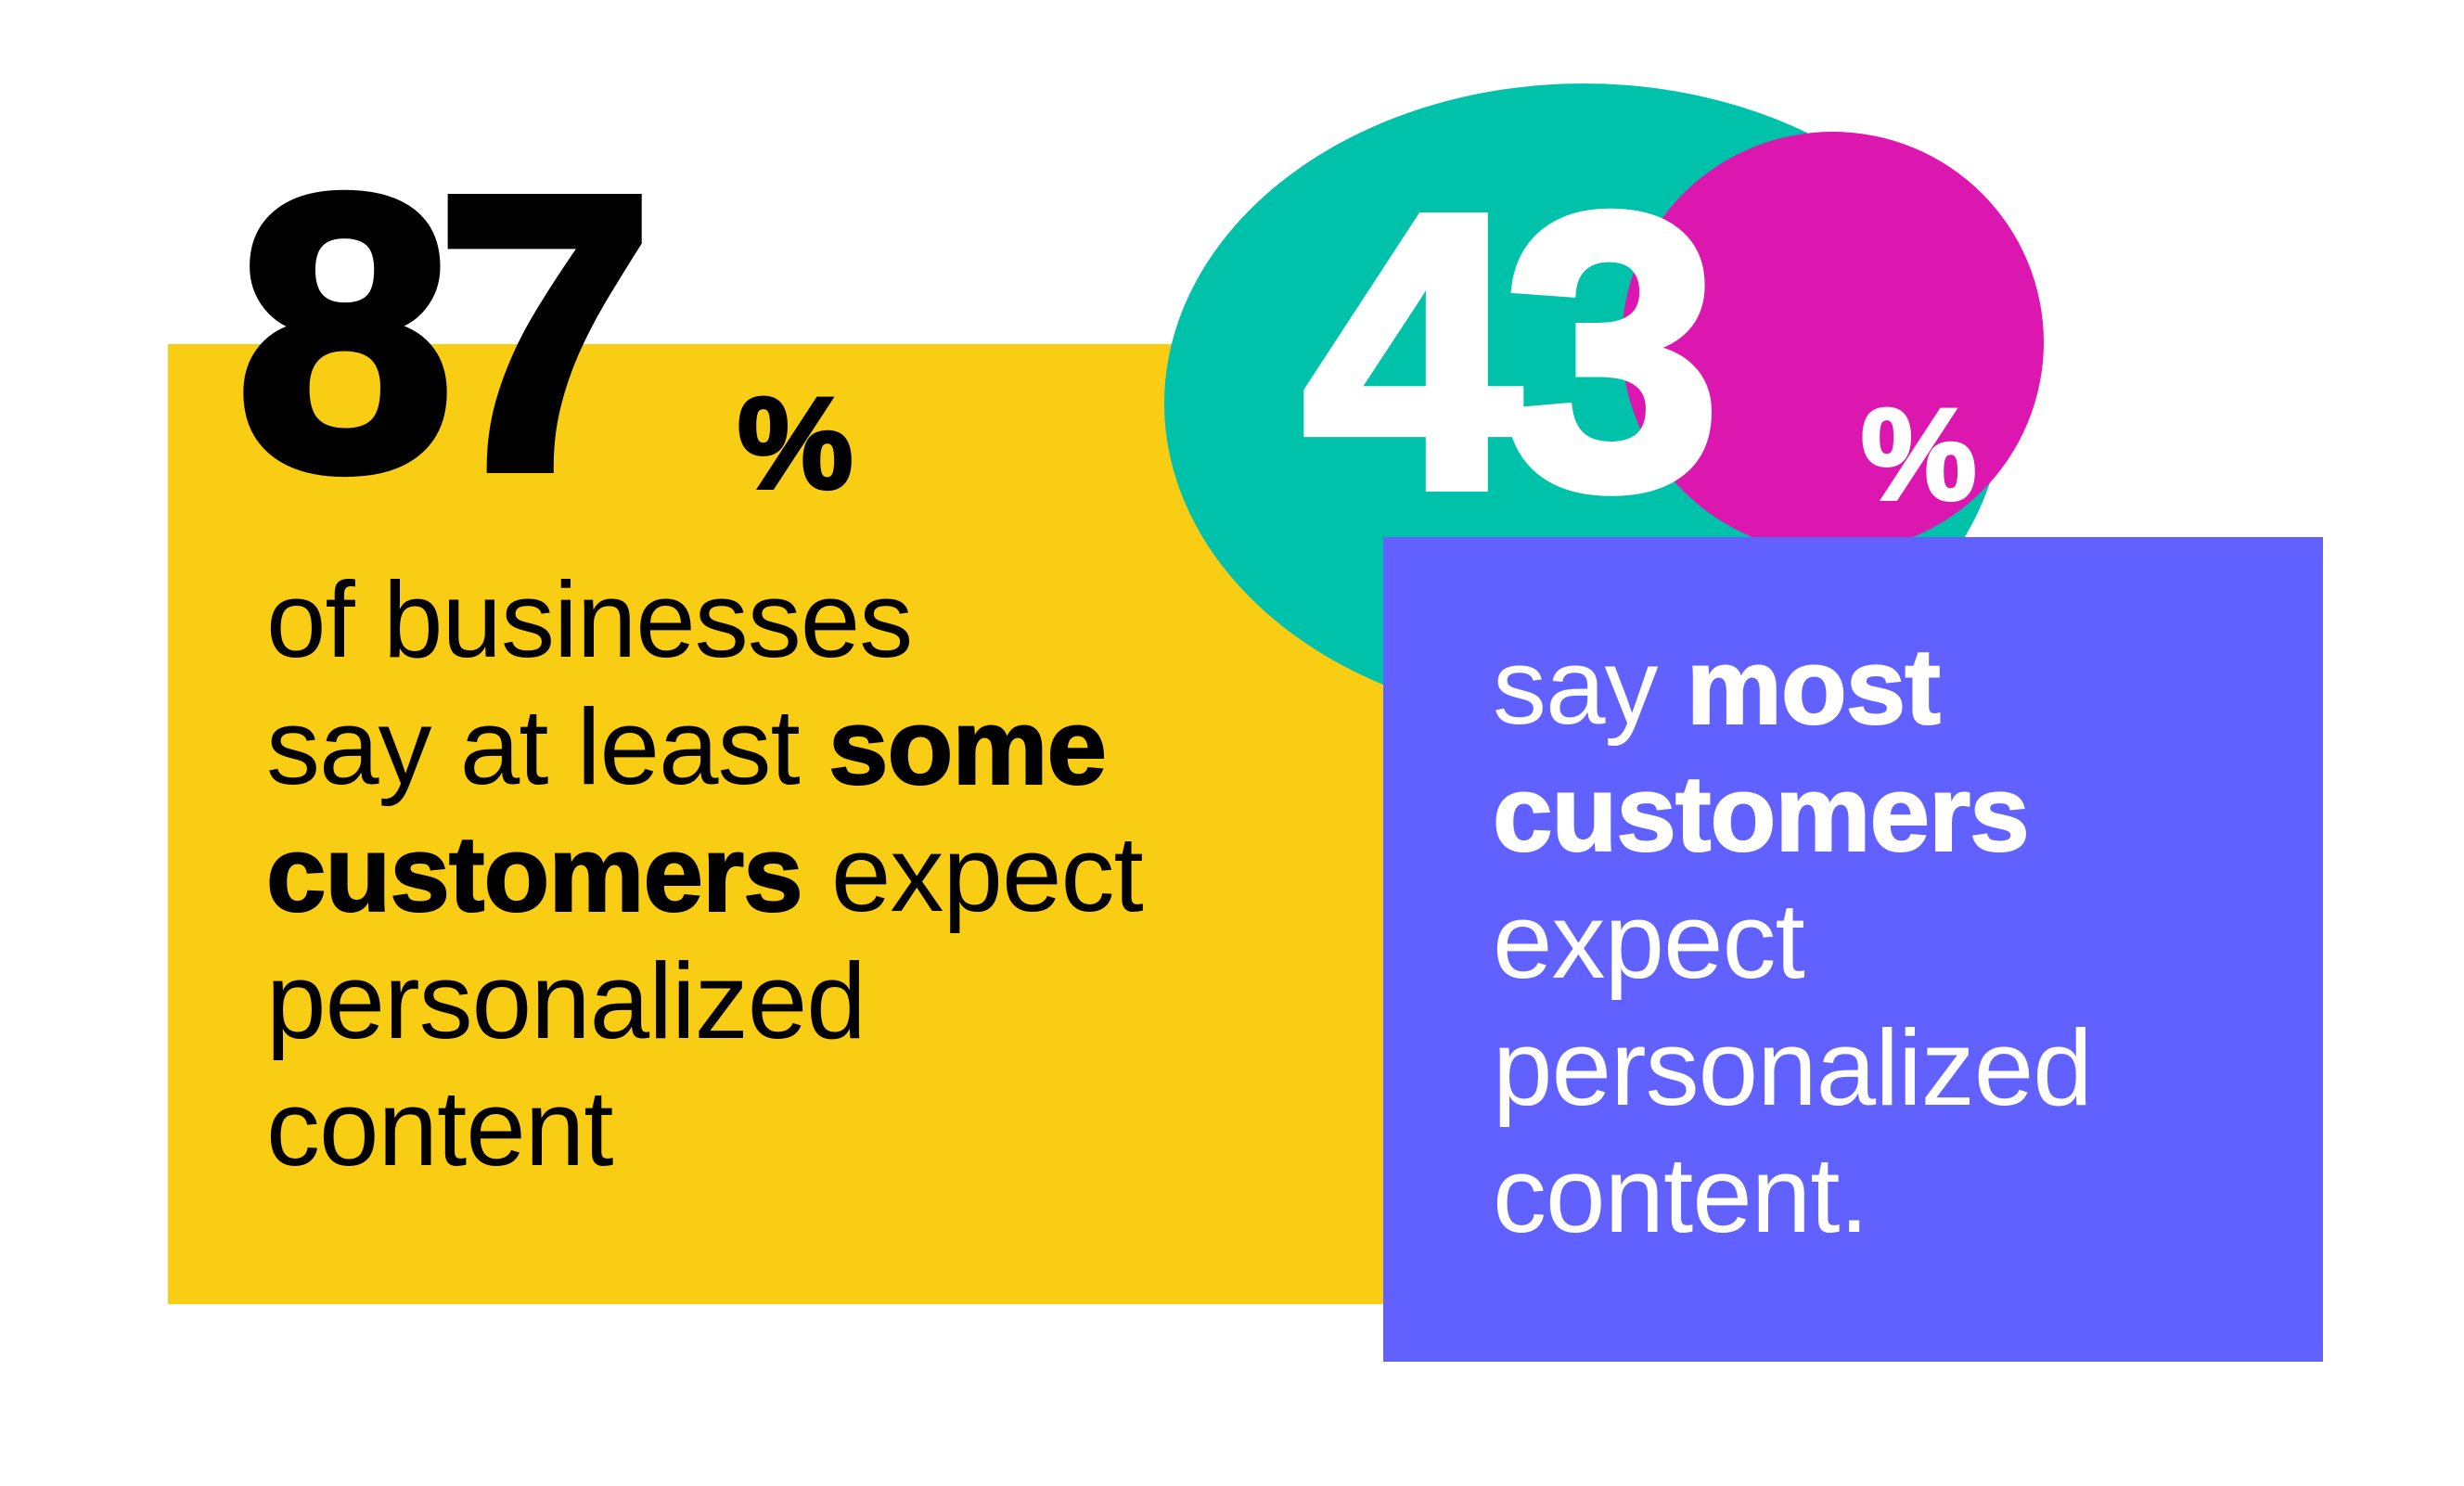 This screenshot has width=2464, height=1486. What do you see at coordinates (687, 746) in the screenshot?
I see `stat-87-line: say at least some` at bounding box center [687, 746].